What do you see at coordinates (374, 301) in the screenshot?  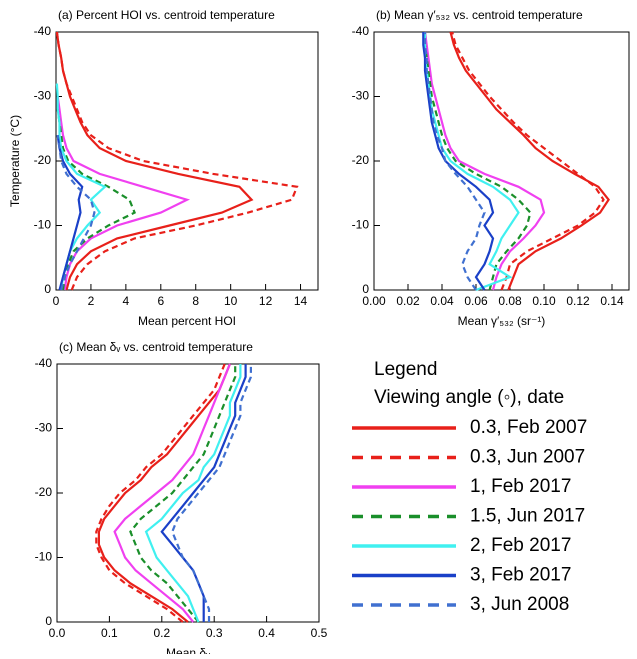 I see `x-tick-label: 0.00` at bounding box center [374, 301].